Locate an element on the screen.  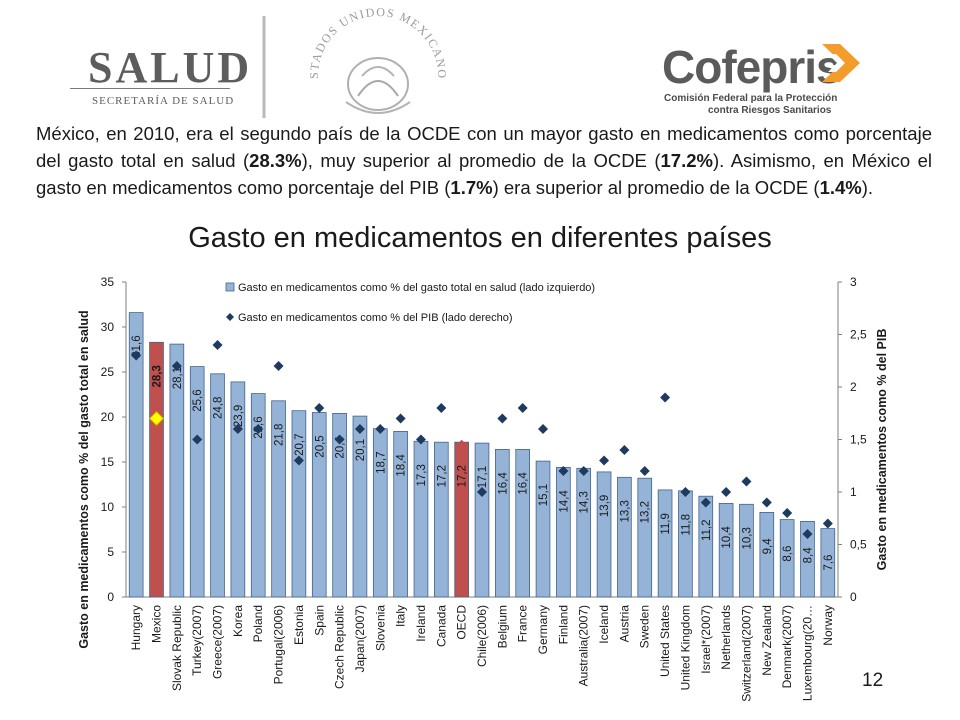
category-label: France is located at coordinates (523, 624).